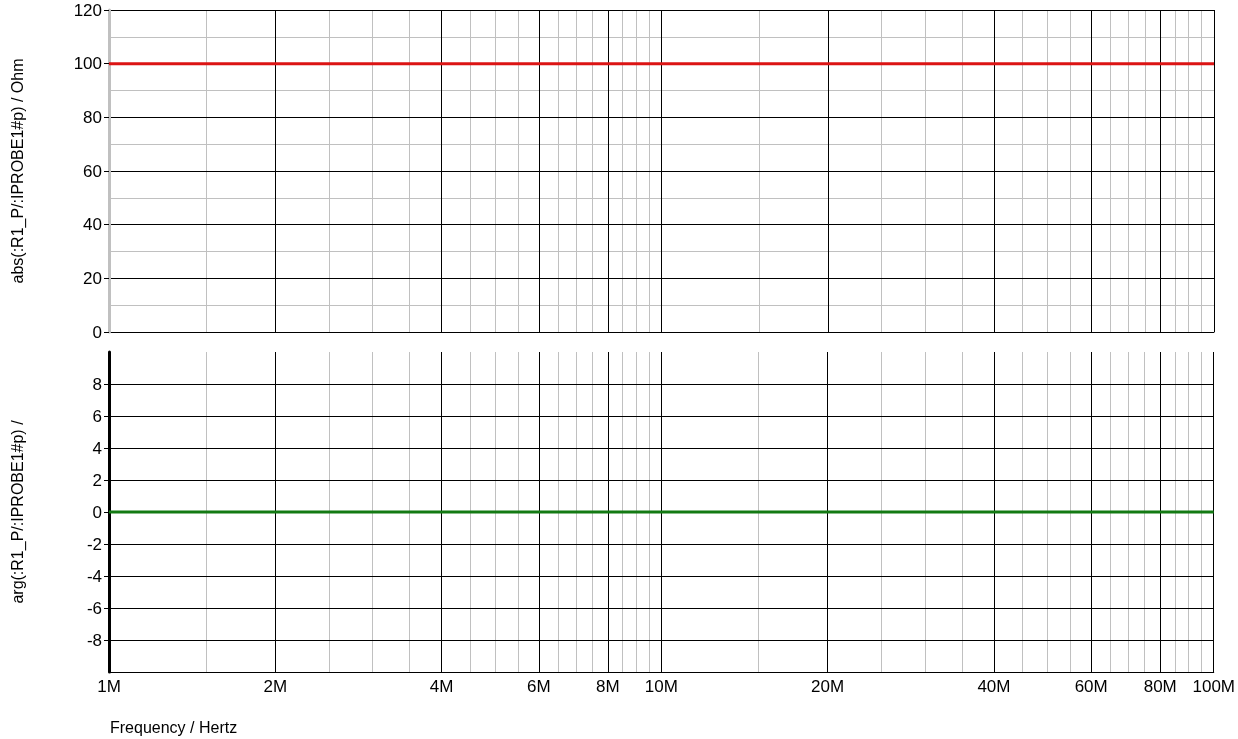  What do you see at coordinates (92, 117) in the screenshot?
I see `y-tick-label: 80` at bounding box center [92, 117].